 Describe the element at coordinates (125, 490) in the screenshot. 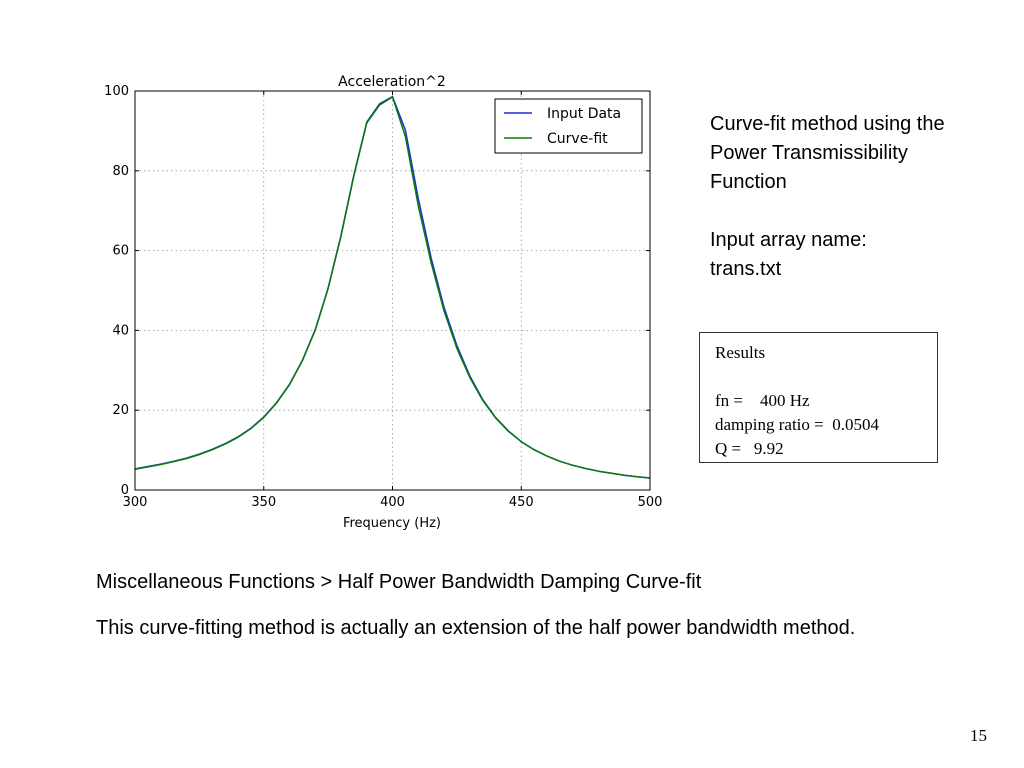

I see `y-tick-label: 0` at that location.